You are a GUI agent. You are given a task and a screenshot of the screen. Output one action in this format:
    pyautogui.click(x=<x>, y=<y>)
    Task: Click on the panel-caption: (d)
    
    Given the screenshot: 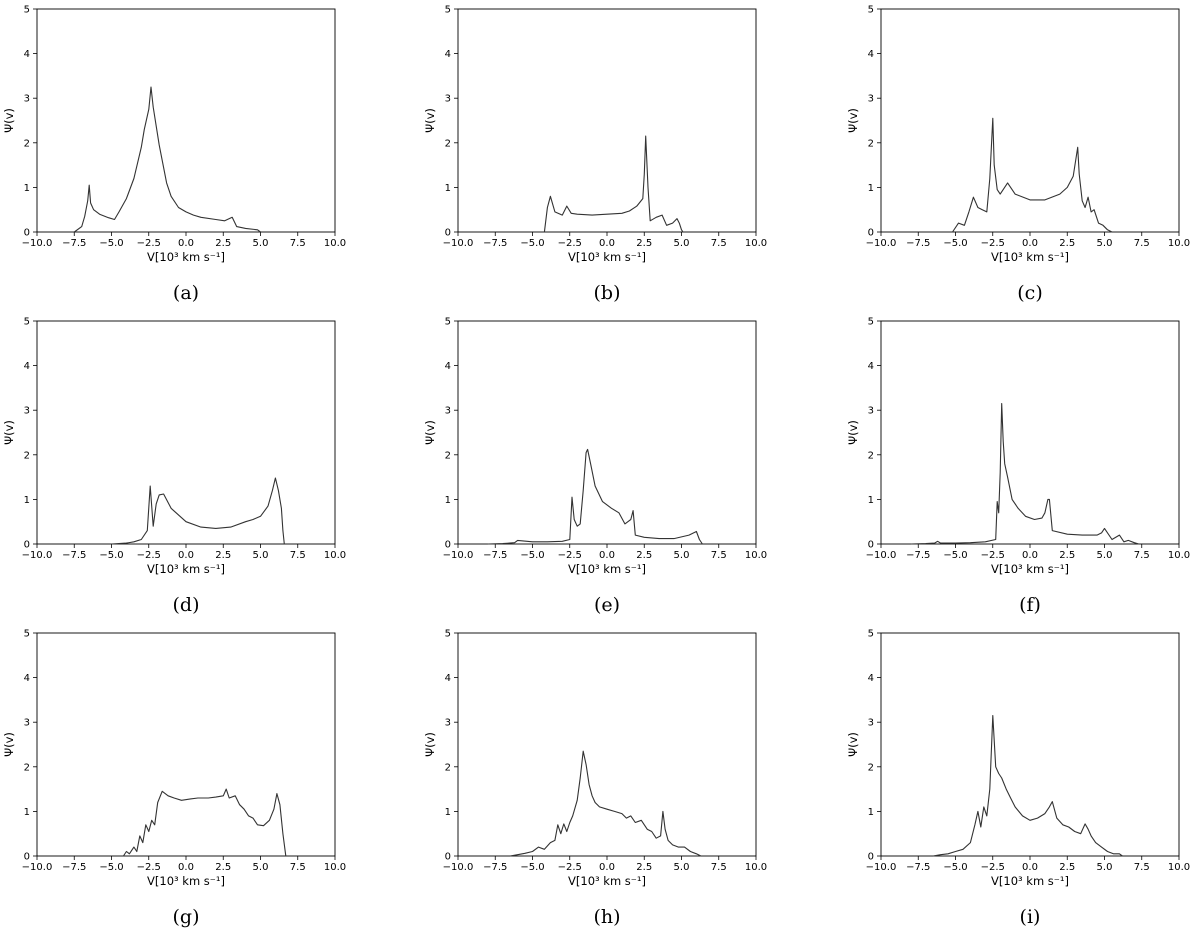 What is the action you would take?
    pyautogui.click(x=186, y=605)
    